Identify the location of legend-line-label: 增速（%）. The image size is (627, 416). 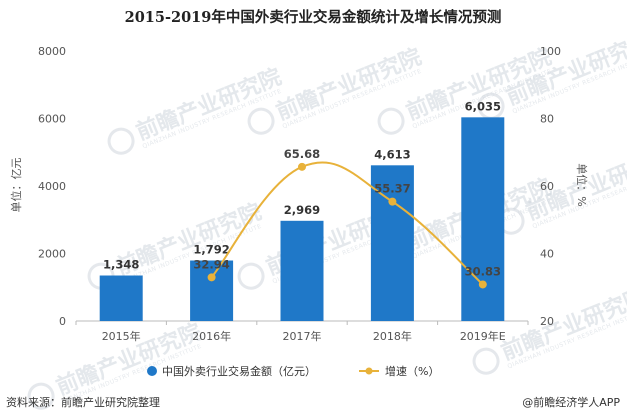
(412, 371).